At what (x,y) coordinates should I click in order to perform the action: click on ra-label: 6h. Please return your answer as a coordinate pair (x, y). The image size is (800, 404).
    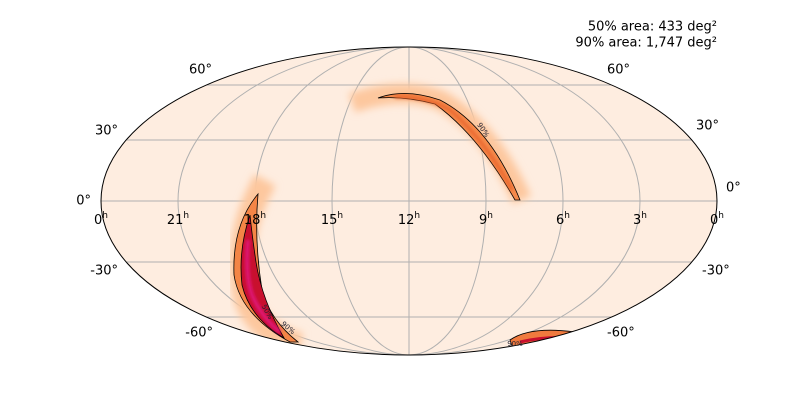
    Looking at the image, I should click on (563, 219).